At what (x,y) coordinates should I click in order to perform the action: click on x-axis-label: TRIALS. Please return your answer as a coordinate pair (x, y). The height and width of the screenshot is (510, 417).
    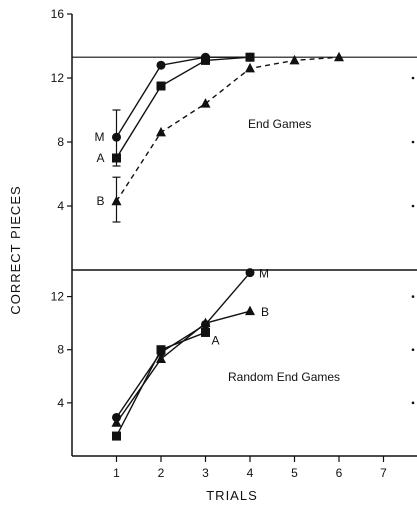
    Looking at the image, I should click on (232, 495).